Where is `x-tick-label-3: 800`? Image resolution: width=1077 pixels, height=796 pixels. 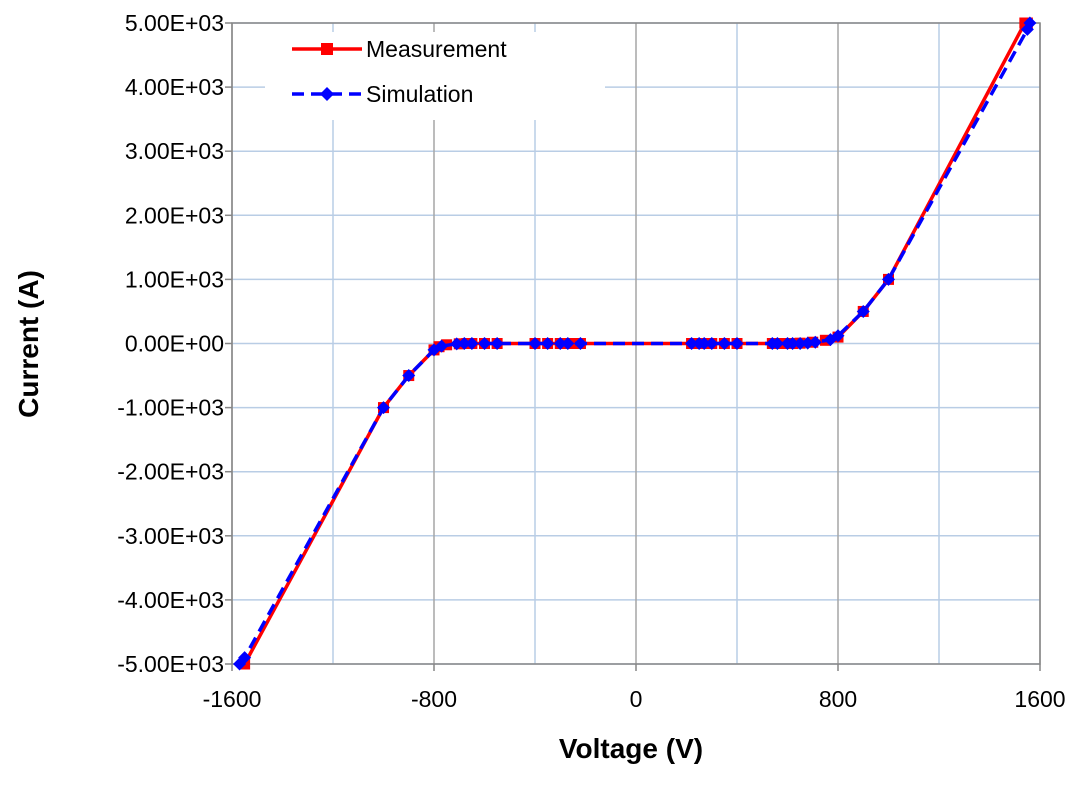
x-tick-label-3: 800 is located at coordinates (838, 699).